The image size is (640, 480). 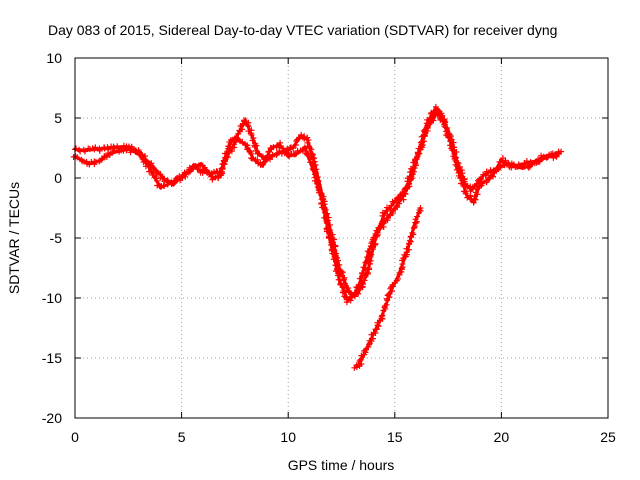 I want to click on x-tick-label: 20, so click(x=502, y=437).